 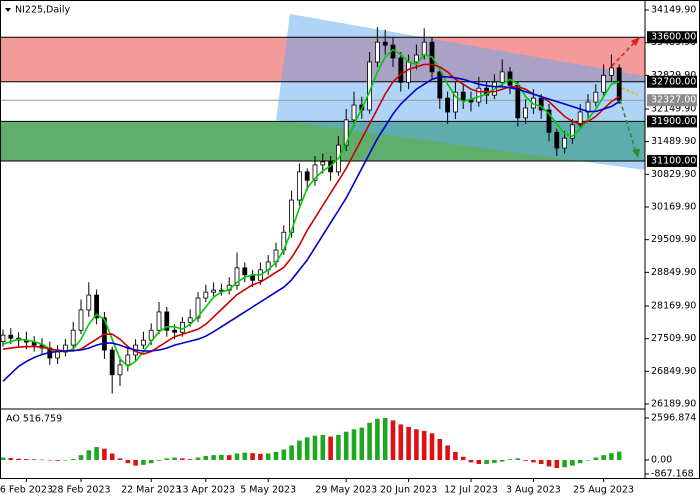 I want to click on x-tick-label: 22 Mar 2023, so click(x=151, y=490).